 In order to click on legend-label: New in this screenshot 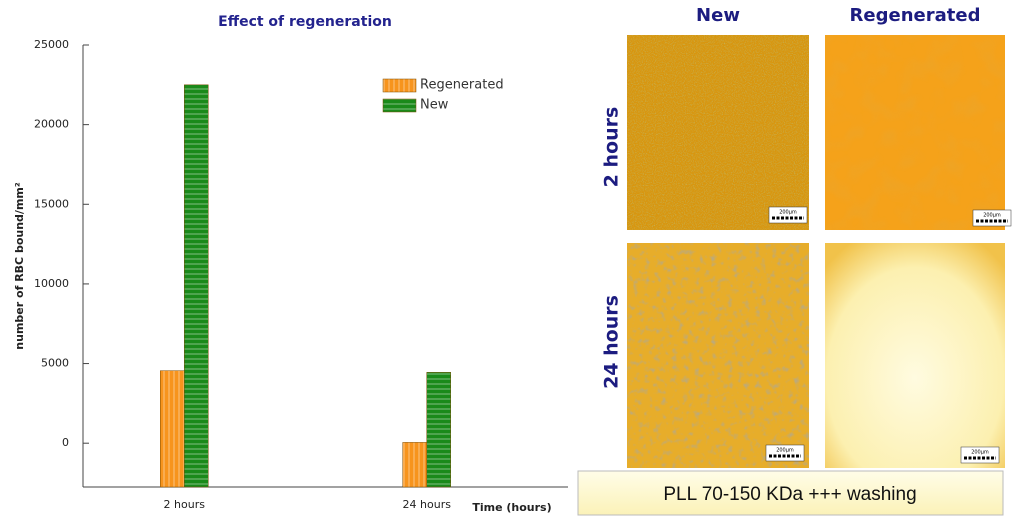, I will do `click(434, 105)`.